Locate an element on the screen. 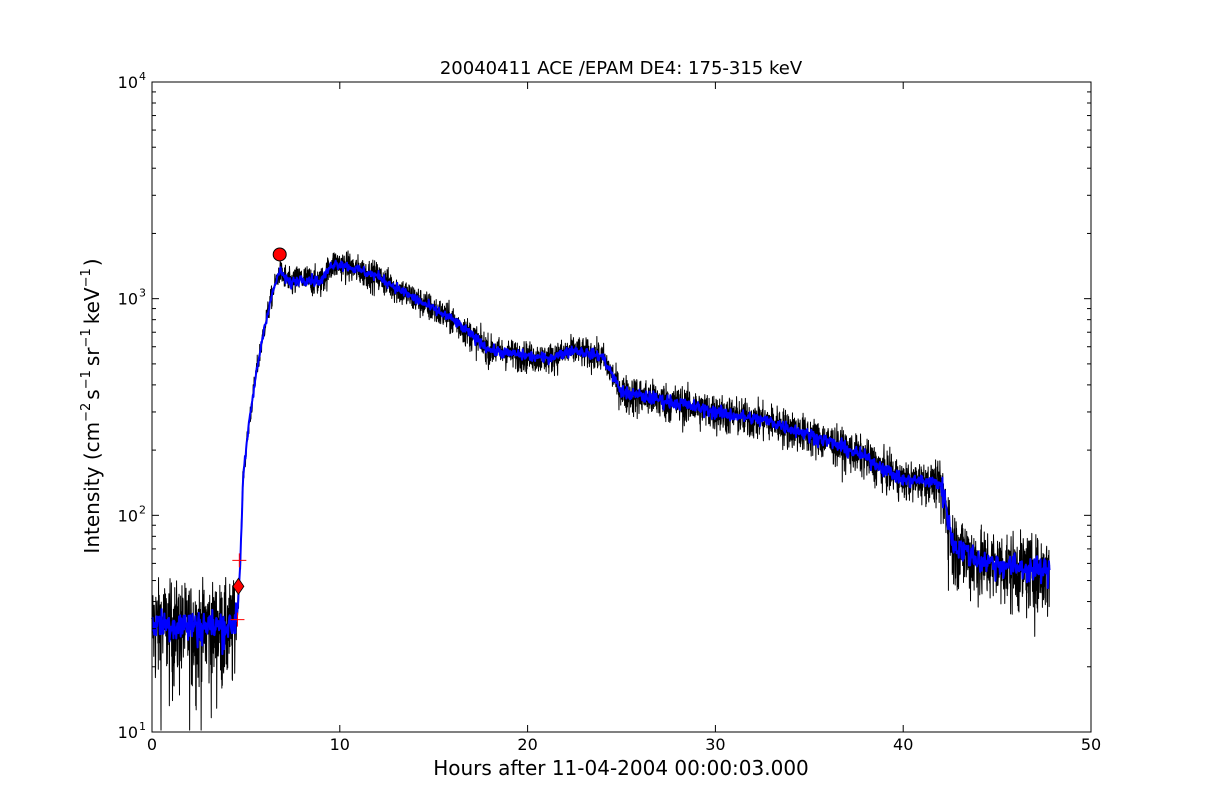  x-axis-label: Hours after 11-04-2004 00:00:03.000 is located at coordinates (621, 768).